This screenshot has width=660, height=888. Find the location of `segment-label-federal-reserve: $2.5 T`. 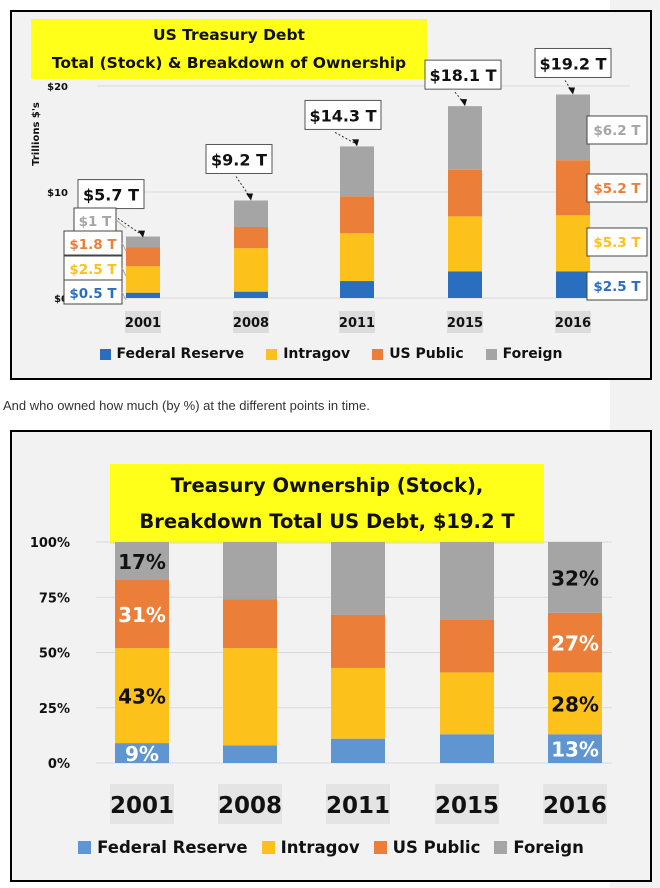

segment-label-federal-reserve: $2.5 T is located at coordinates (617, 287).